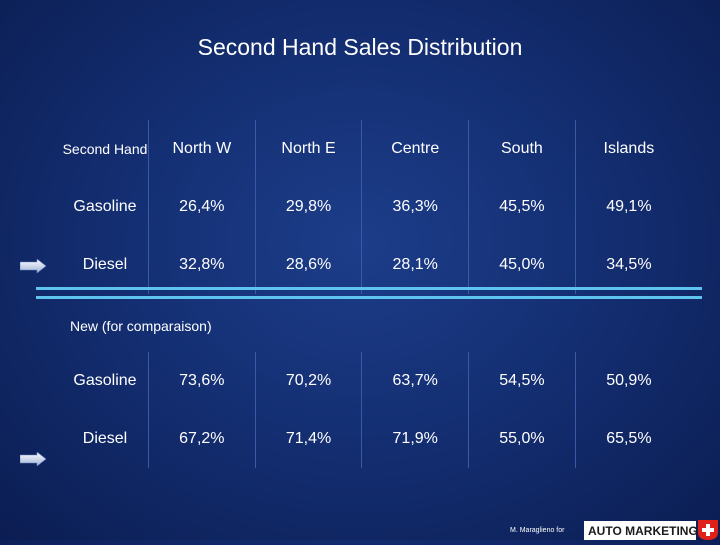  Describe the element at coordinates (105, 149) in the screenshot. I see `corner-label: Second Hand` at that location.